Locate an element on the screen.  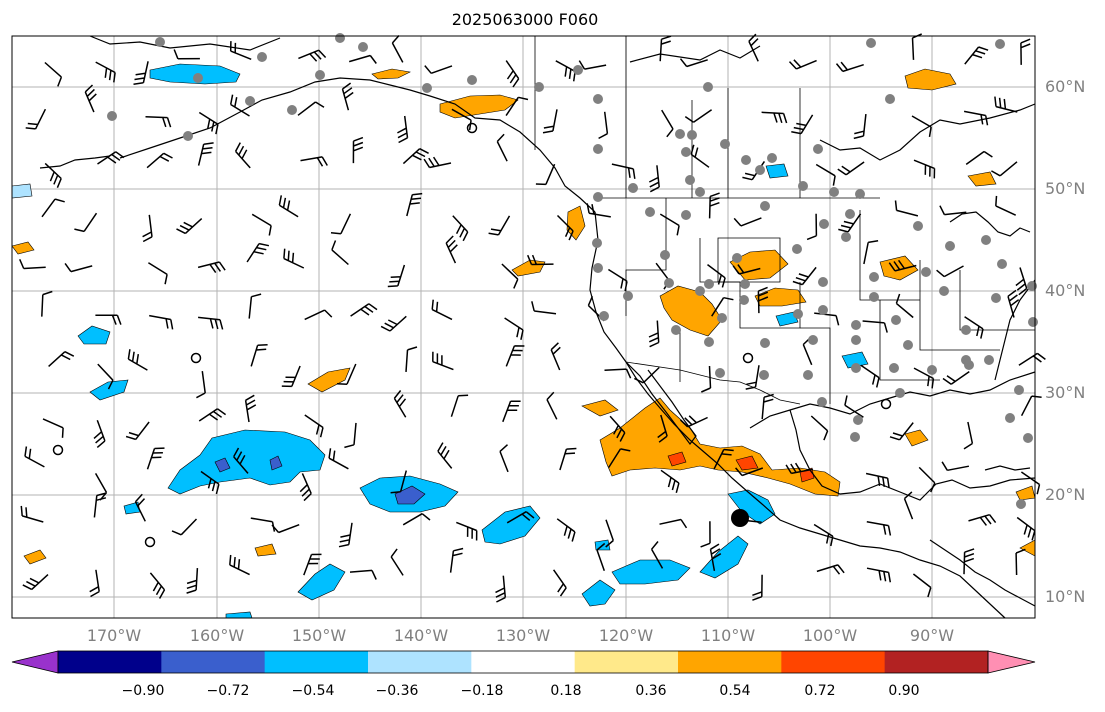
baja is located at coordinates (661, 403).